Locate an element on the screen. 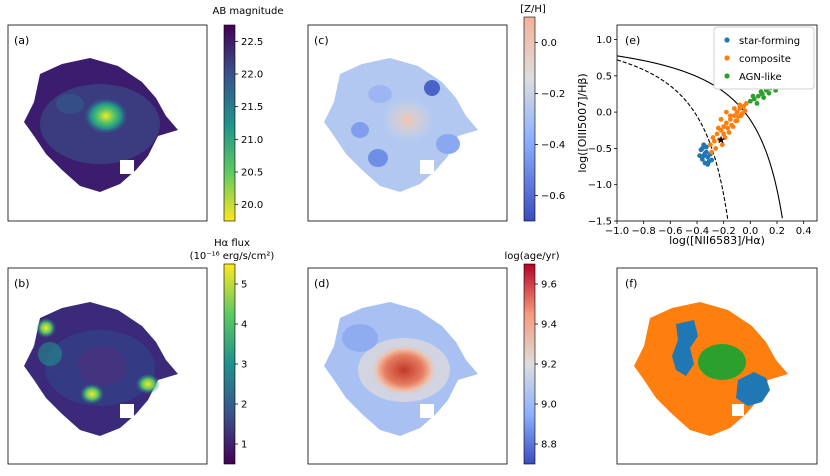 The image size is (830, 476). bpt-y-tick-label: 0.0 is located at coordinates (604, 113).